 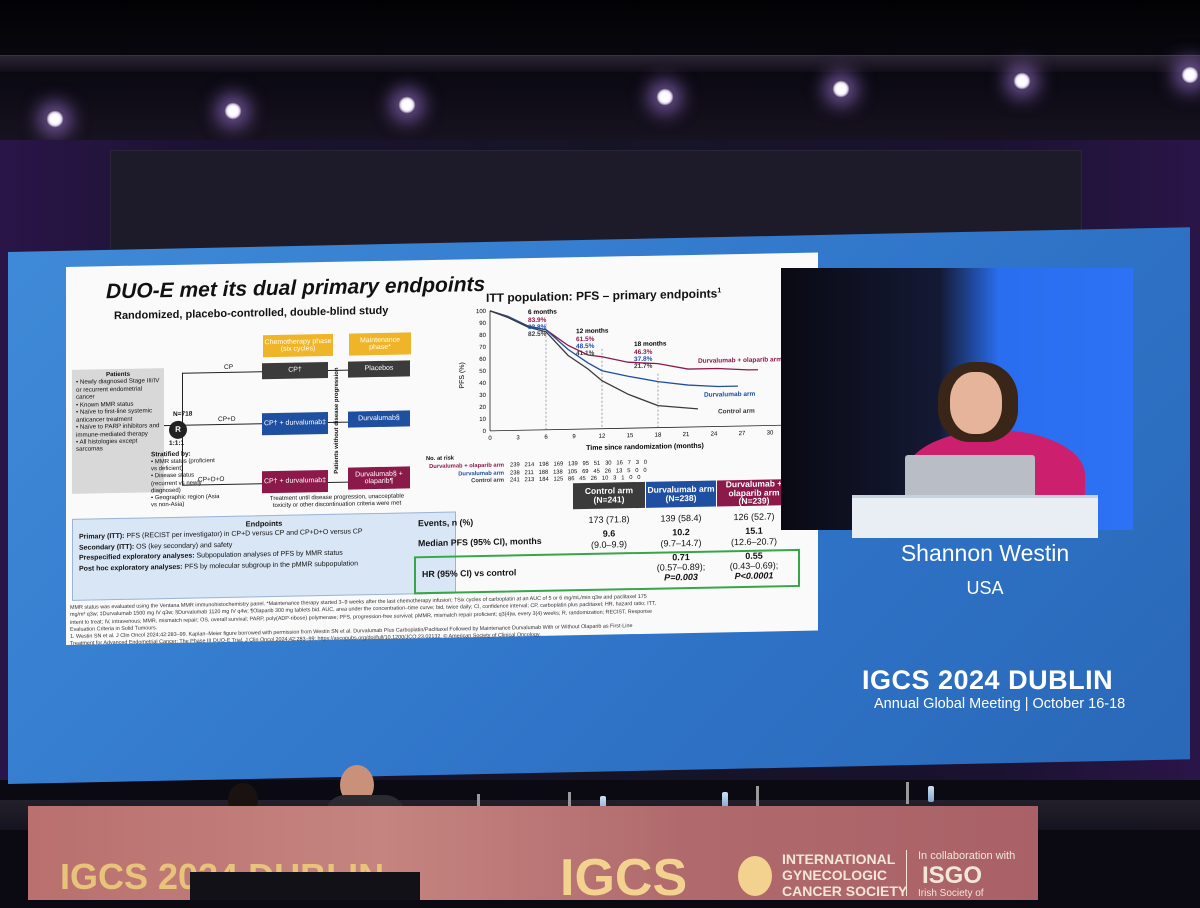 I want to click on km-y-tick: 40, so click(x=482, y=384).